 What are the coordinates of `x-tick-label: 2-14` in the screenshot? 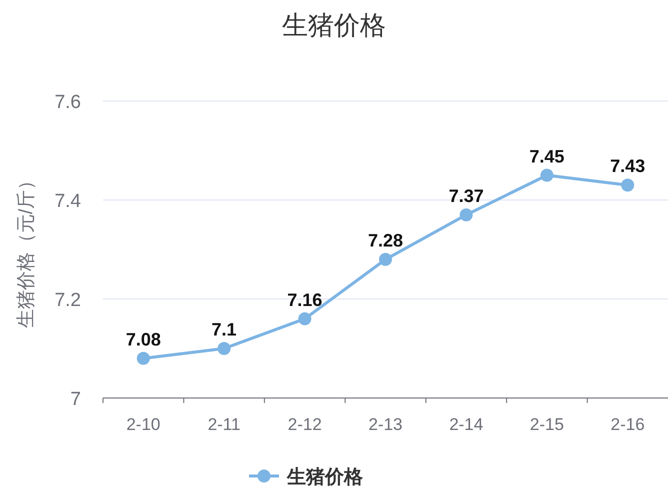 It's located at (466, 424).